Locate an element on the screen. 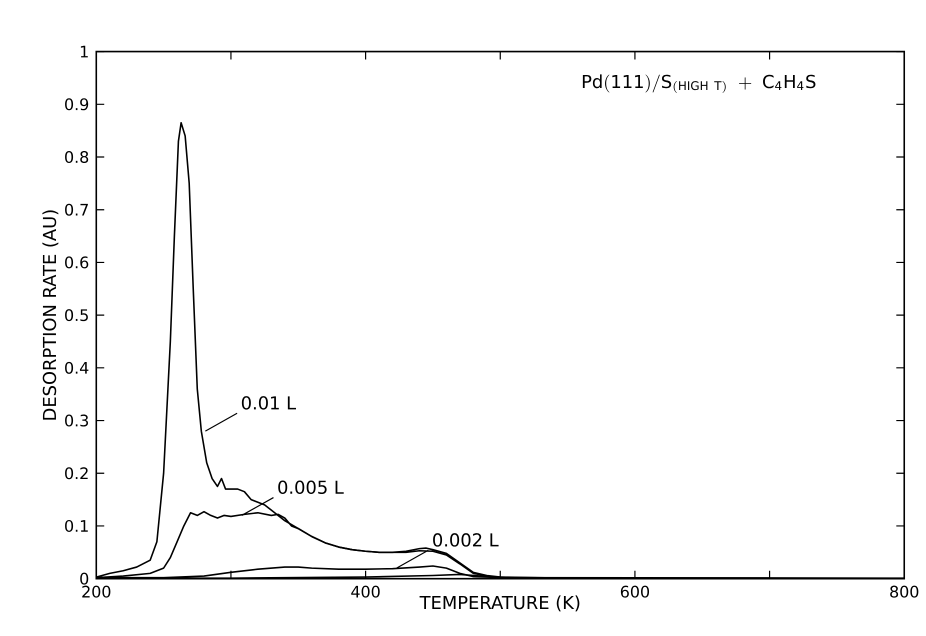 Image resolution: width=926 pixels, height=636 pixels. y-tick-label: 1 is located at coordinates (84, 52).